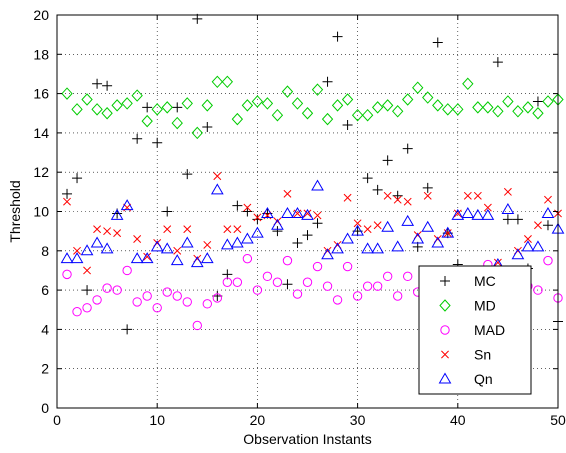 The image size is (566, 453). Describe the element at coordinates (558, 420) in the screenshot. I see `x-tick-label: 50` at that location.